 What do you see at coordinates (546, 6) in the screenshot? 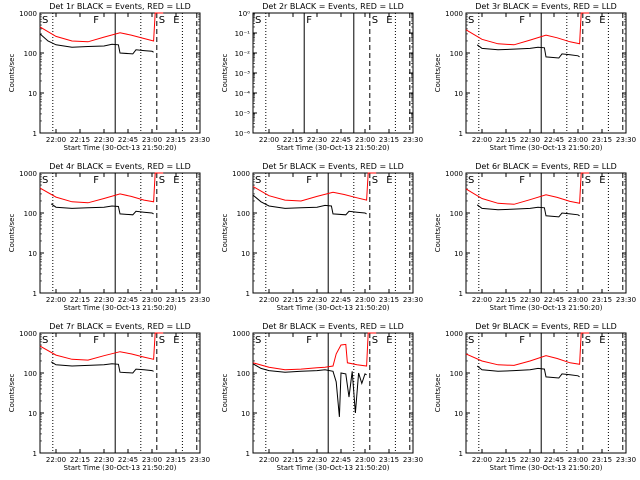
I see `chart-title: Det 3r BLACK = Events, RED = LLD` at bounding box center [546, 6].